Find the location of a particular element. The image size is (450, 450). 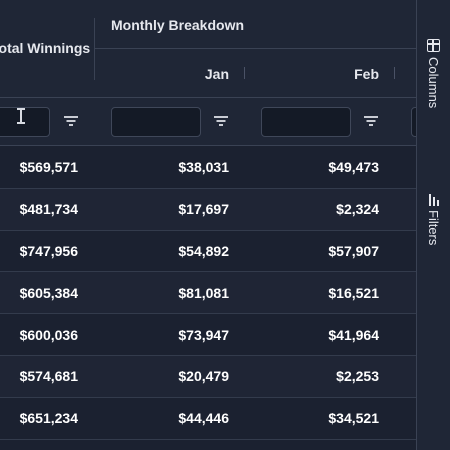

next-column-filter-input is located at coordinates (413, 122).